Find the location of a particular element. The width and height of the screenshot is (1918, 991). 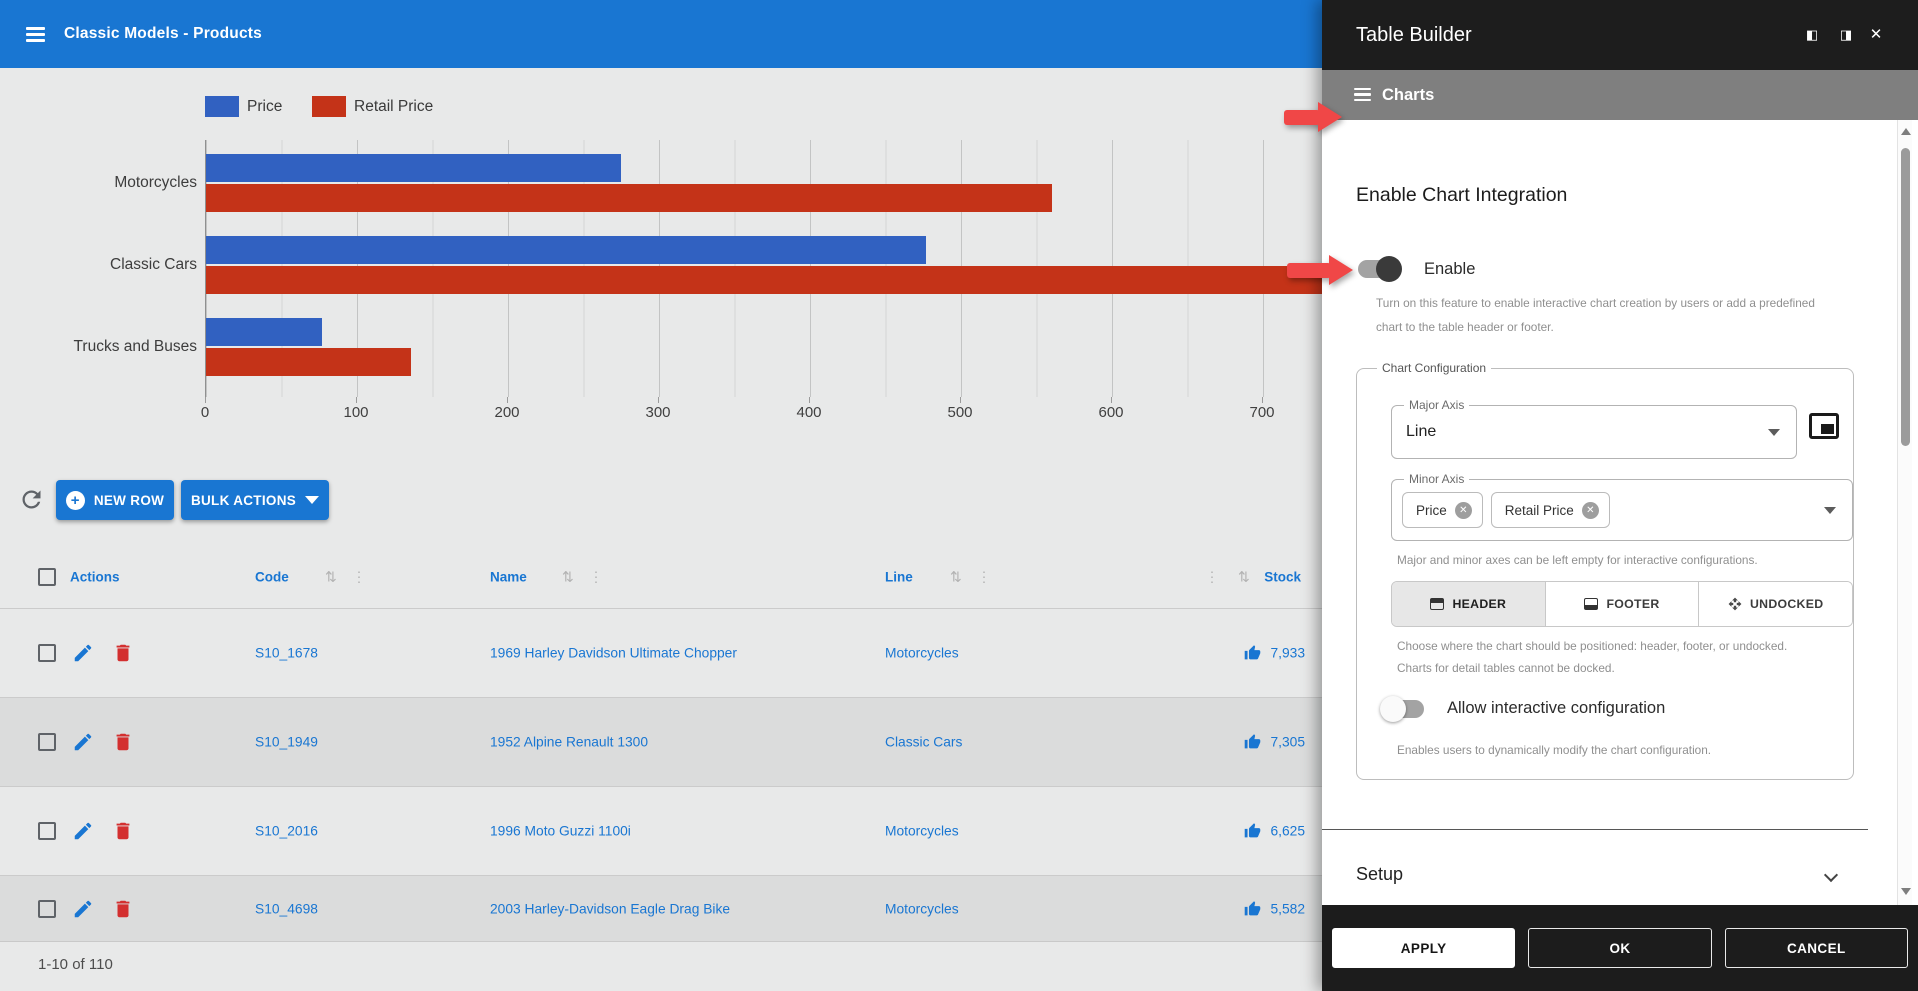

major-axis-value: Line is located at coordinates (1421, 431).